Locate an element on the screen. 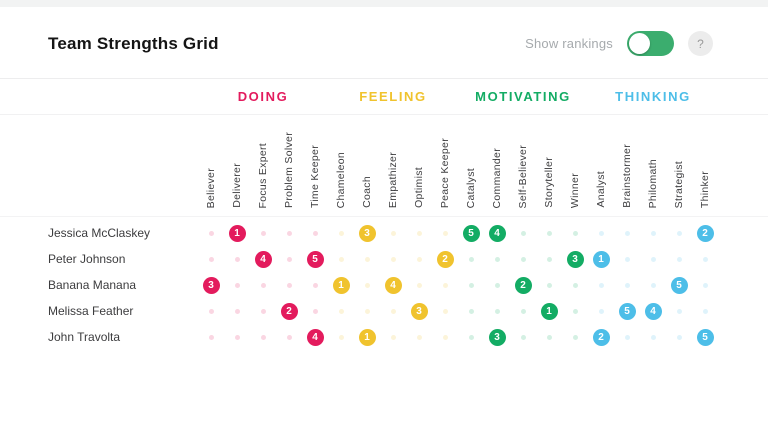 The image size is (768, 421). column-header-analyst: Analyst is located at coordinates (601, 165).